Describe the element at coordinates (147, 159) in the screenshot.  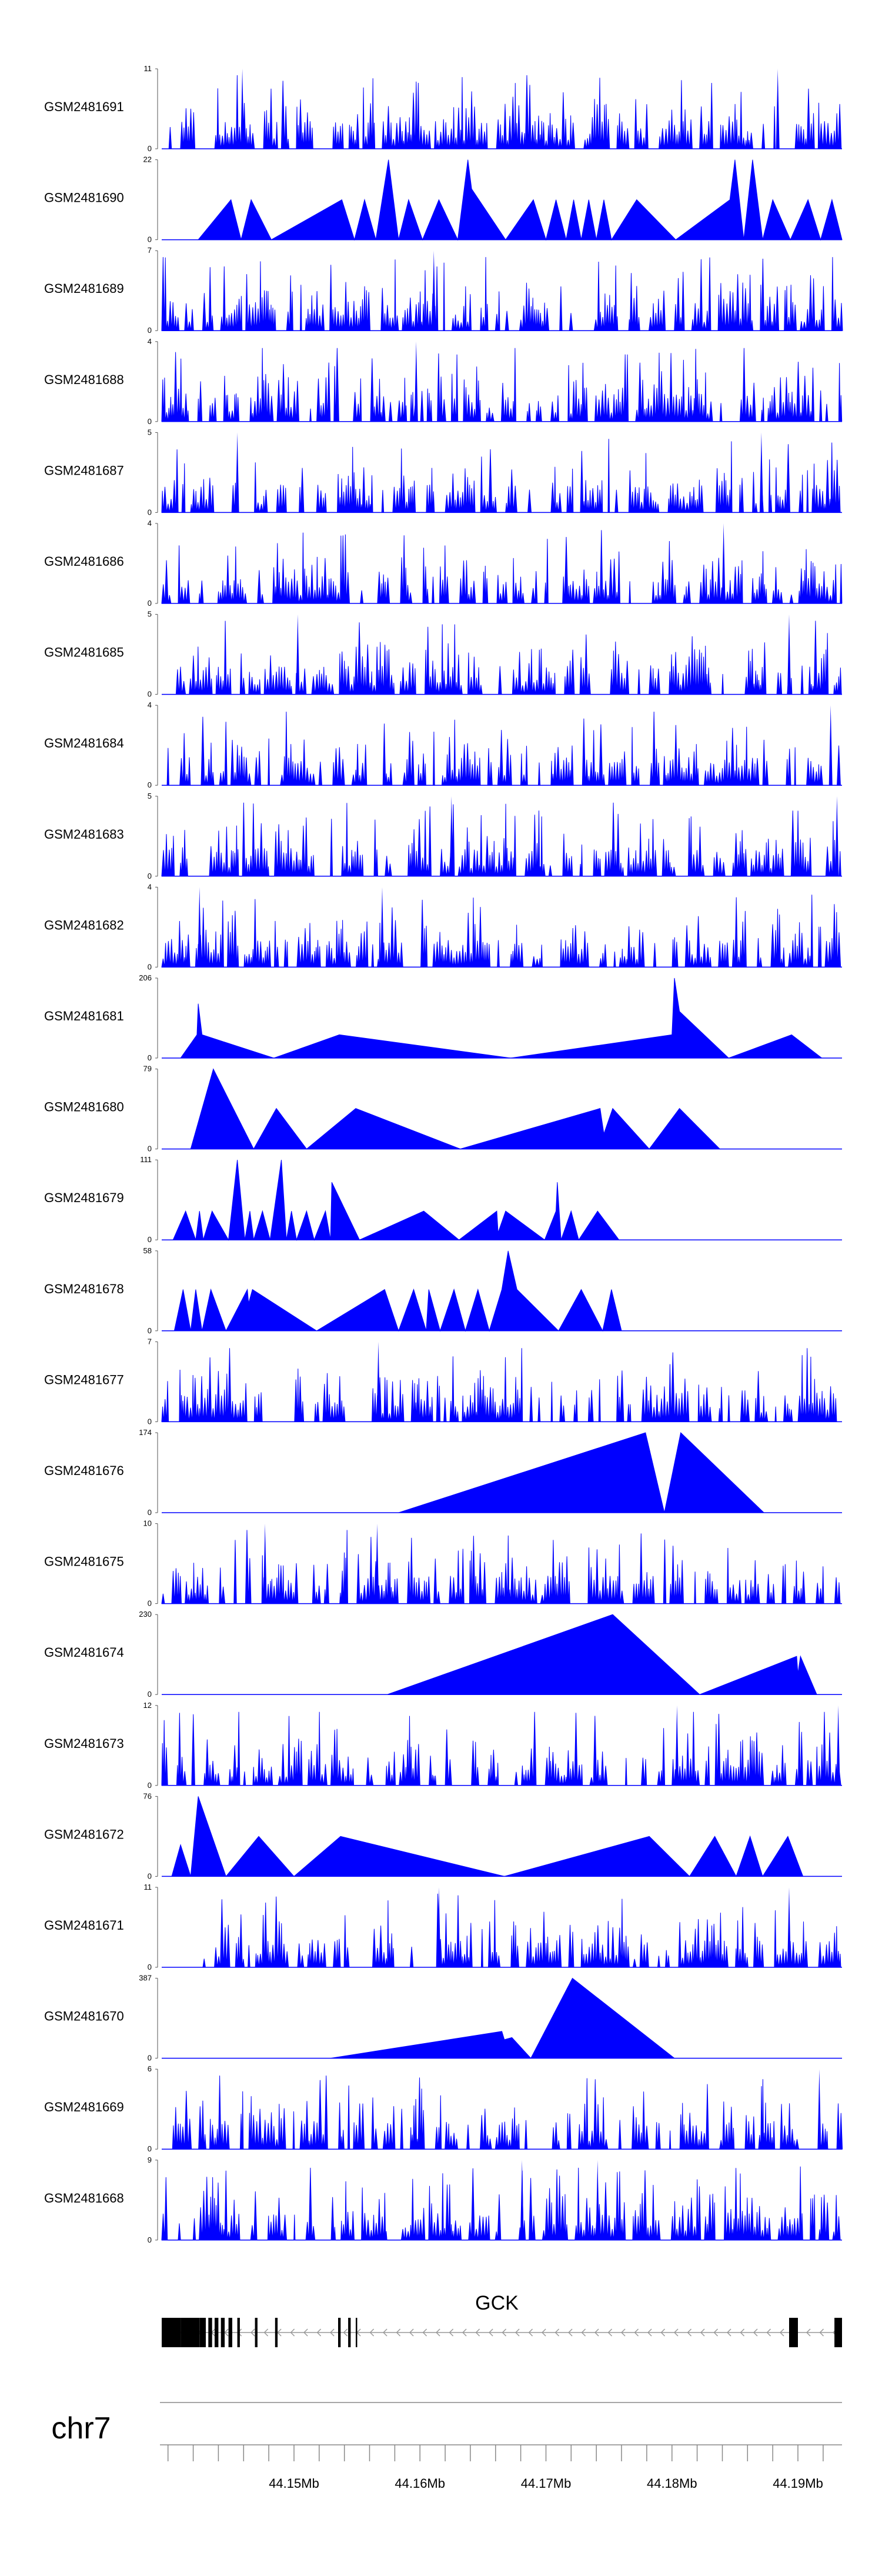
I see `y-axis-max-label: 22` at that location.